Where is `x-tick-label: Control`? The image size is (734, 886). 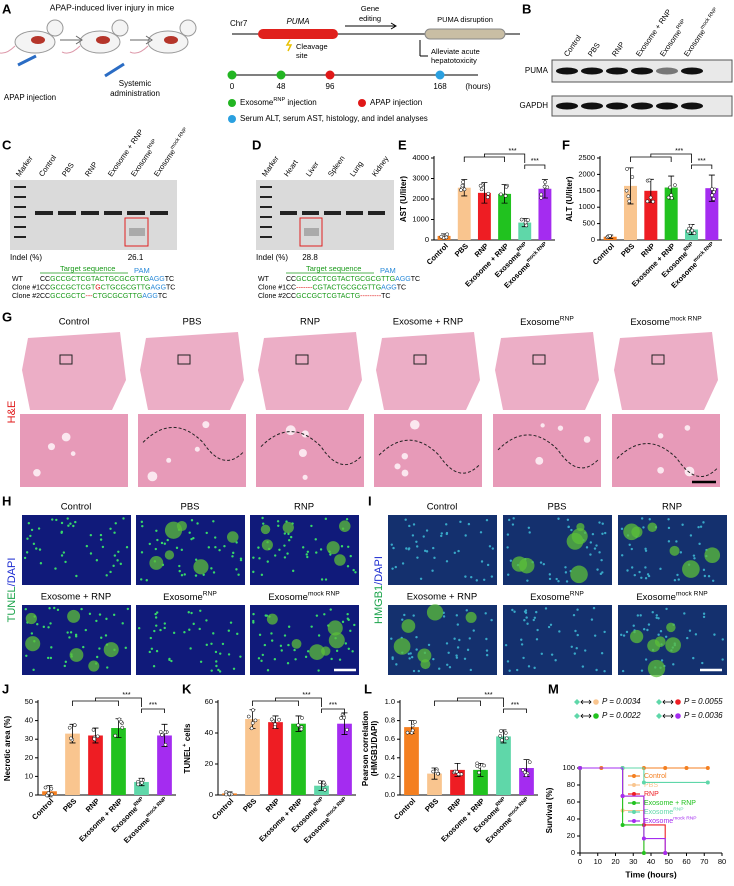 x-tick-label: Control is located at coordinates (42, 808).